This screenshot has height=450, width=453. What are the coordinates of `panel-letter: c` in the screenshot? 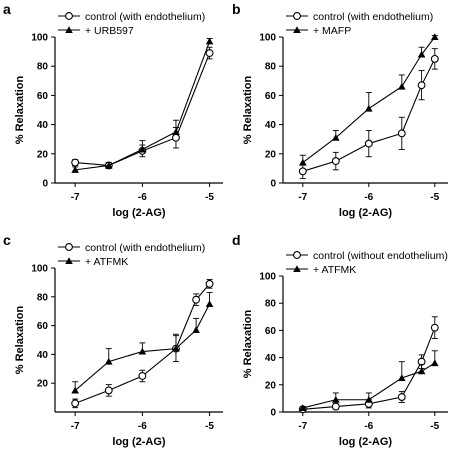 It's located at (7, 240).